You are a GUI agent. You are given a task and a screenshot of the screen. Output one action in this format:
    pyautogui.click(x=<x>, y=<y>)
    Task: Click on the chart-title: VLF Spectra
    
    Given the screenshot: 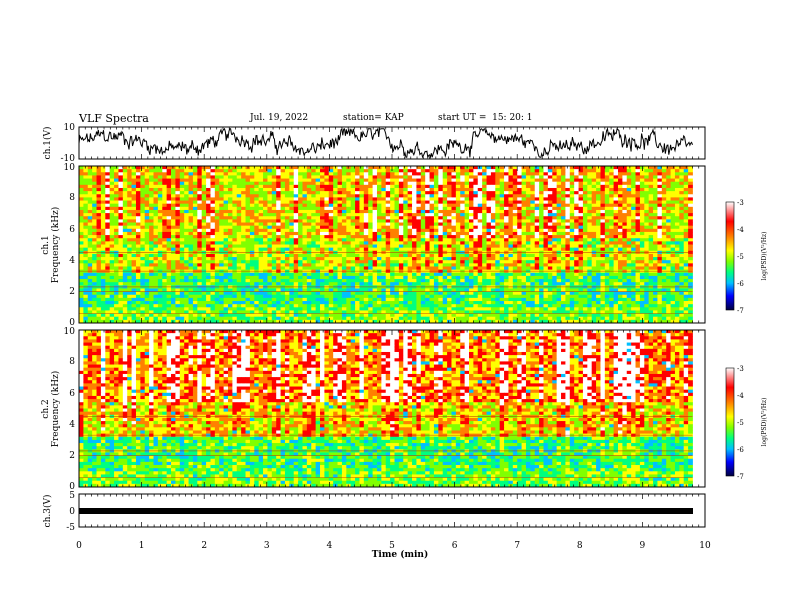 What is the action you would take?
    pyautogui.click(x=114, y=118)
    